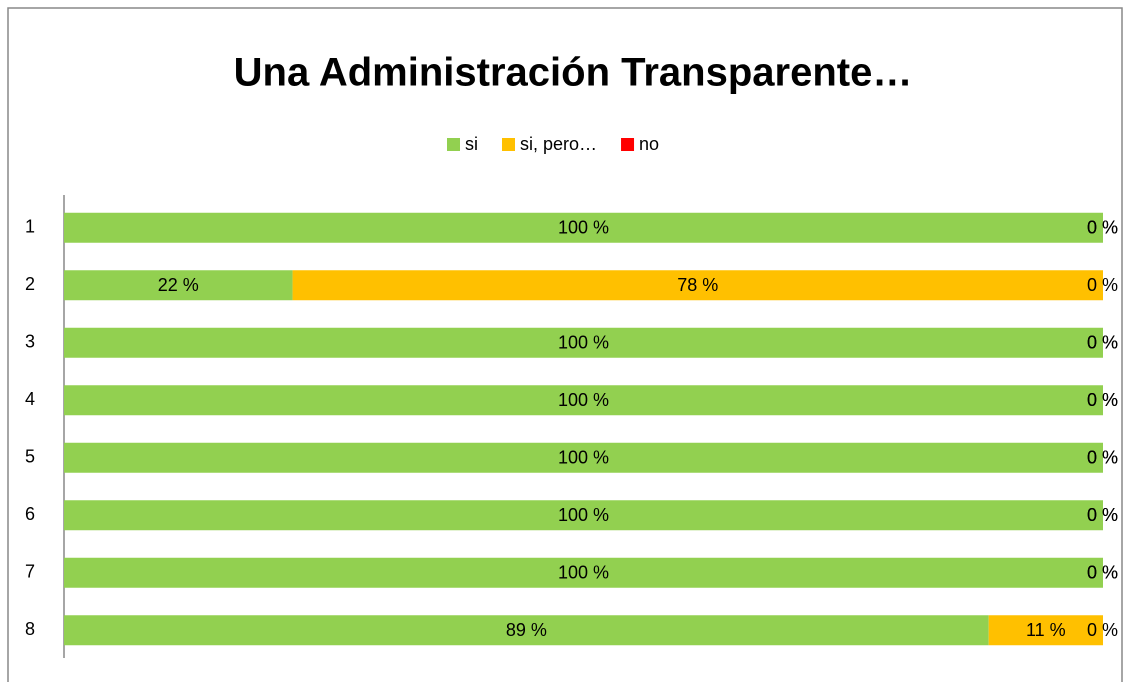 This screenshot has height=682, width=1127. What do you see at coordinates (30, 284) in the screenshot?
I see `y-tick-label: 2` at bounding box center [30, 284].